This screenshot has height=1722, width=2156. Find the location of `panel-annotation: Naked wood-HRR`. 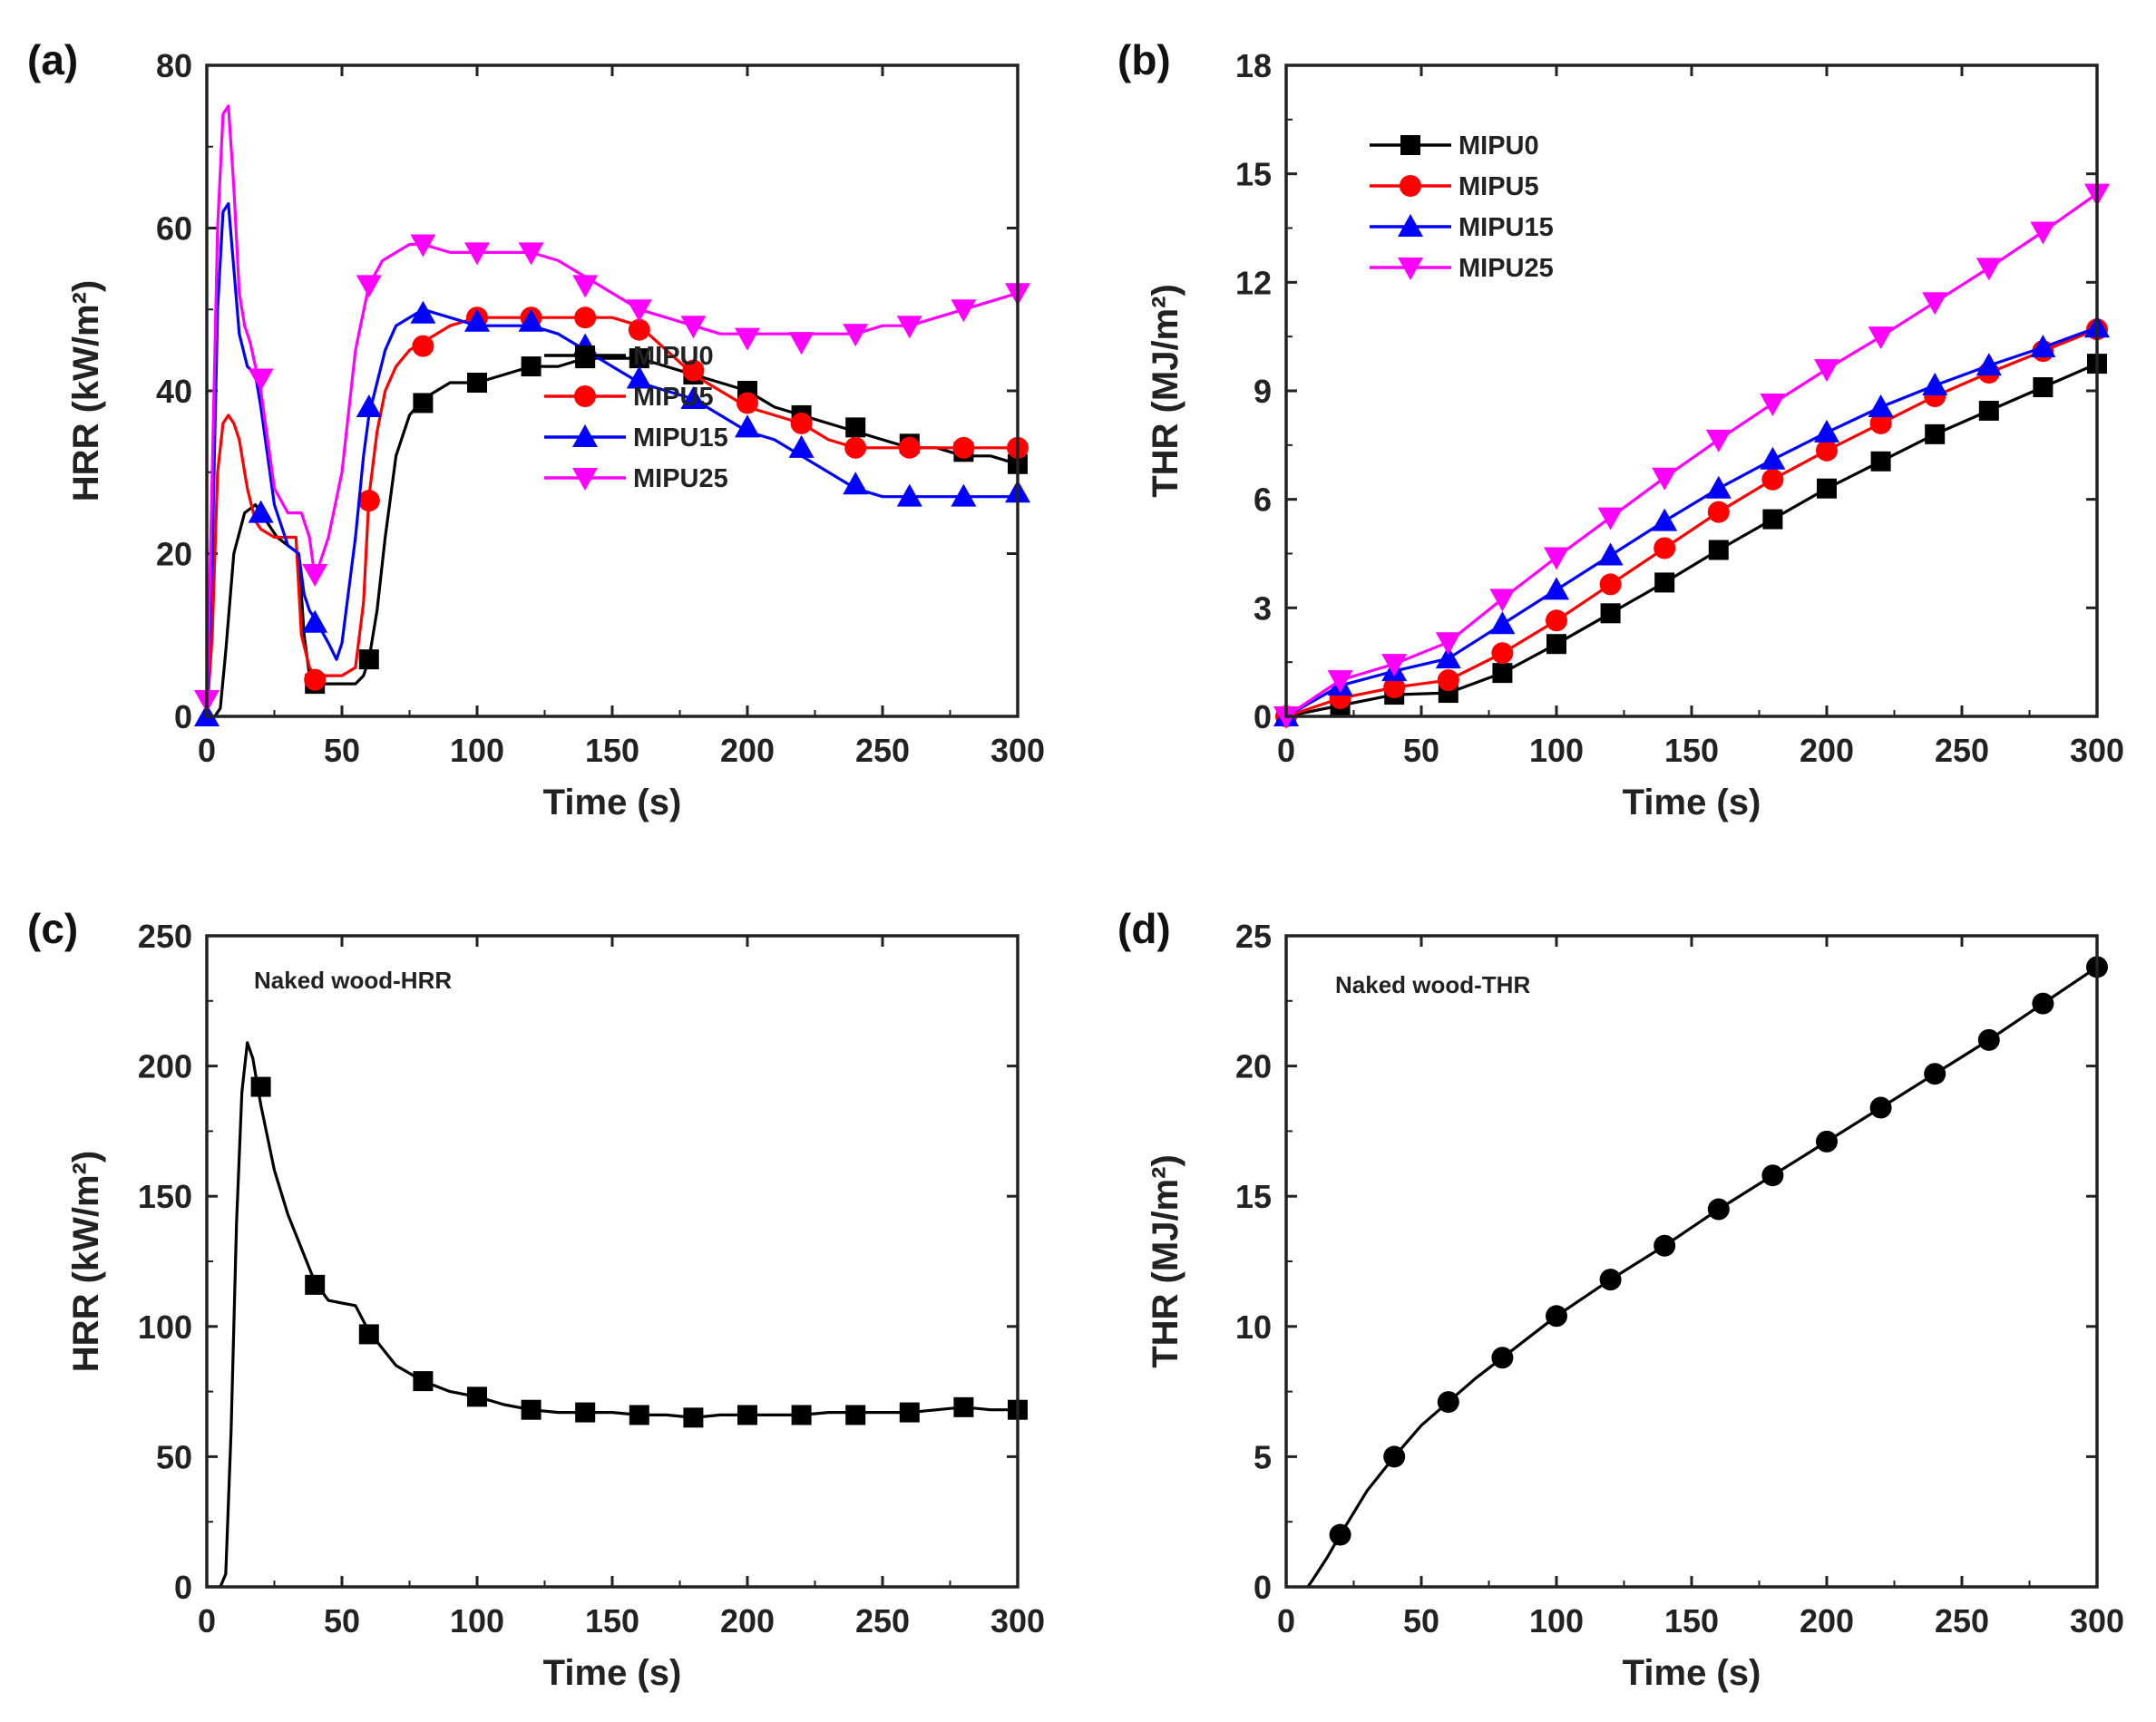

panel-annotation: Naked wood-HRR is located at coordinates (353, 980).